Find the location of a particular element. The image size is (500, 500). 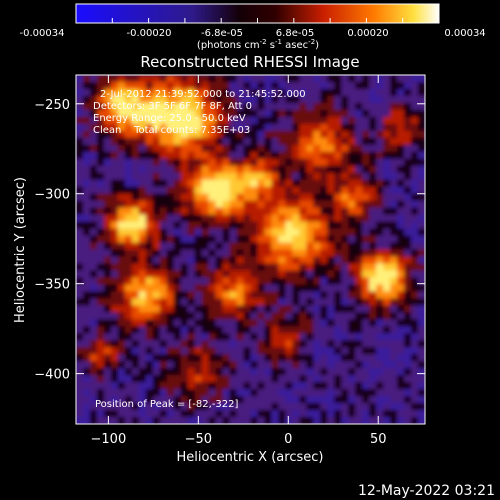

x-tick-label: −100 is located at coordinates (109, 439).